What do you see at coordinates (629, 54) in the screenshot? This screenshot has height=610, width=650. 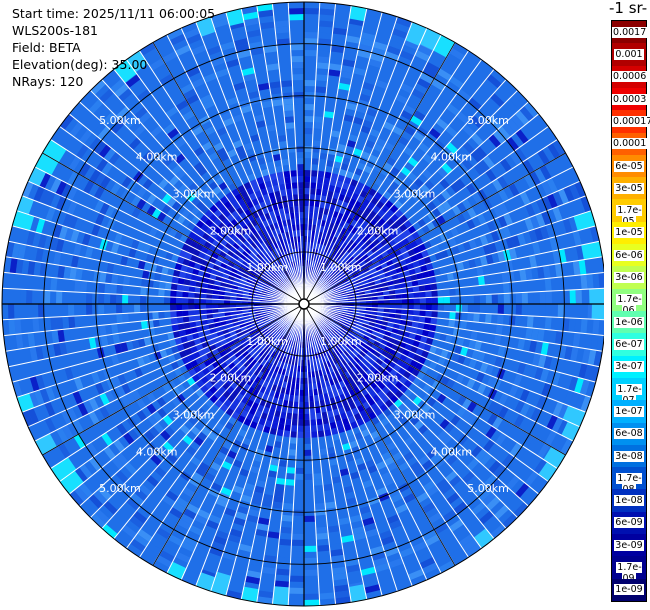 I see `colorbar-tick-label: 0.001` at bounding box center [629, 54].